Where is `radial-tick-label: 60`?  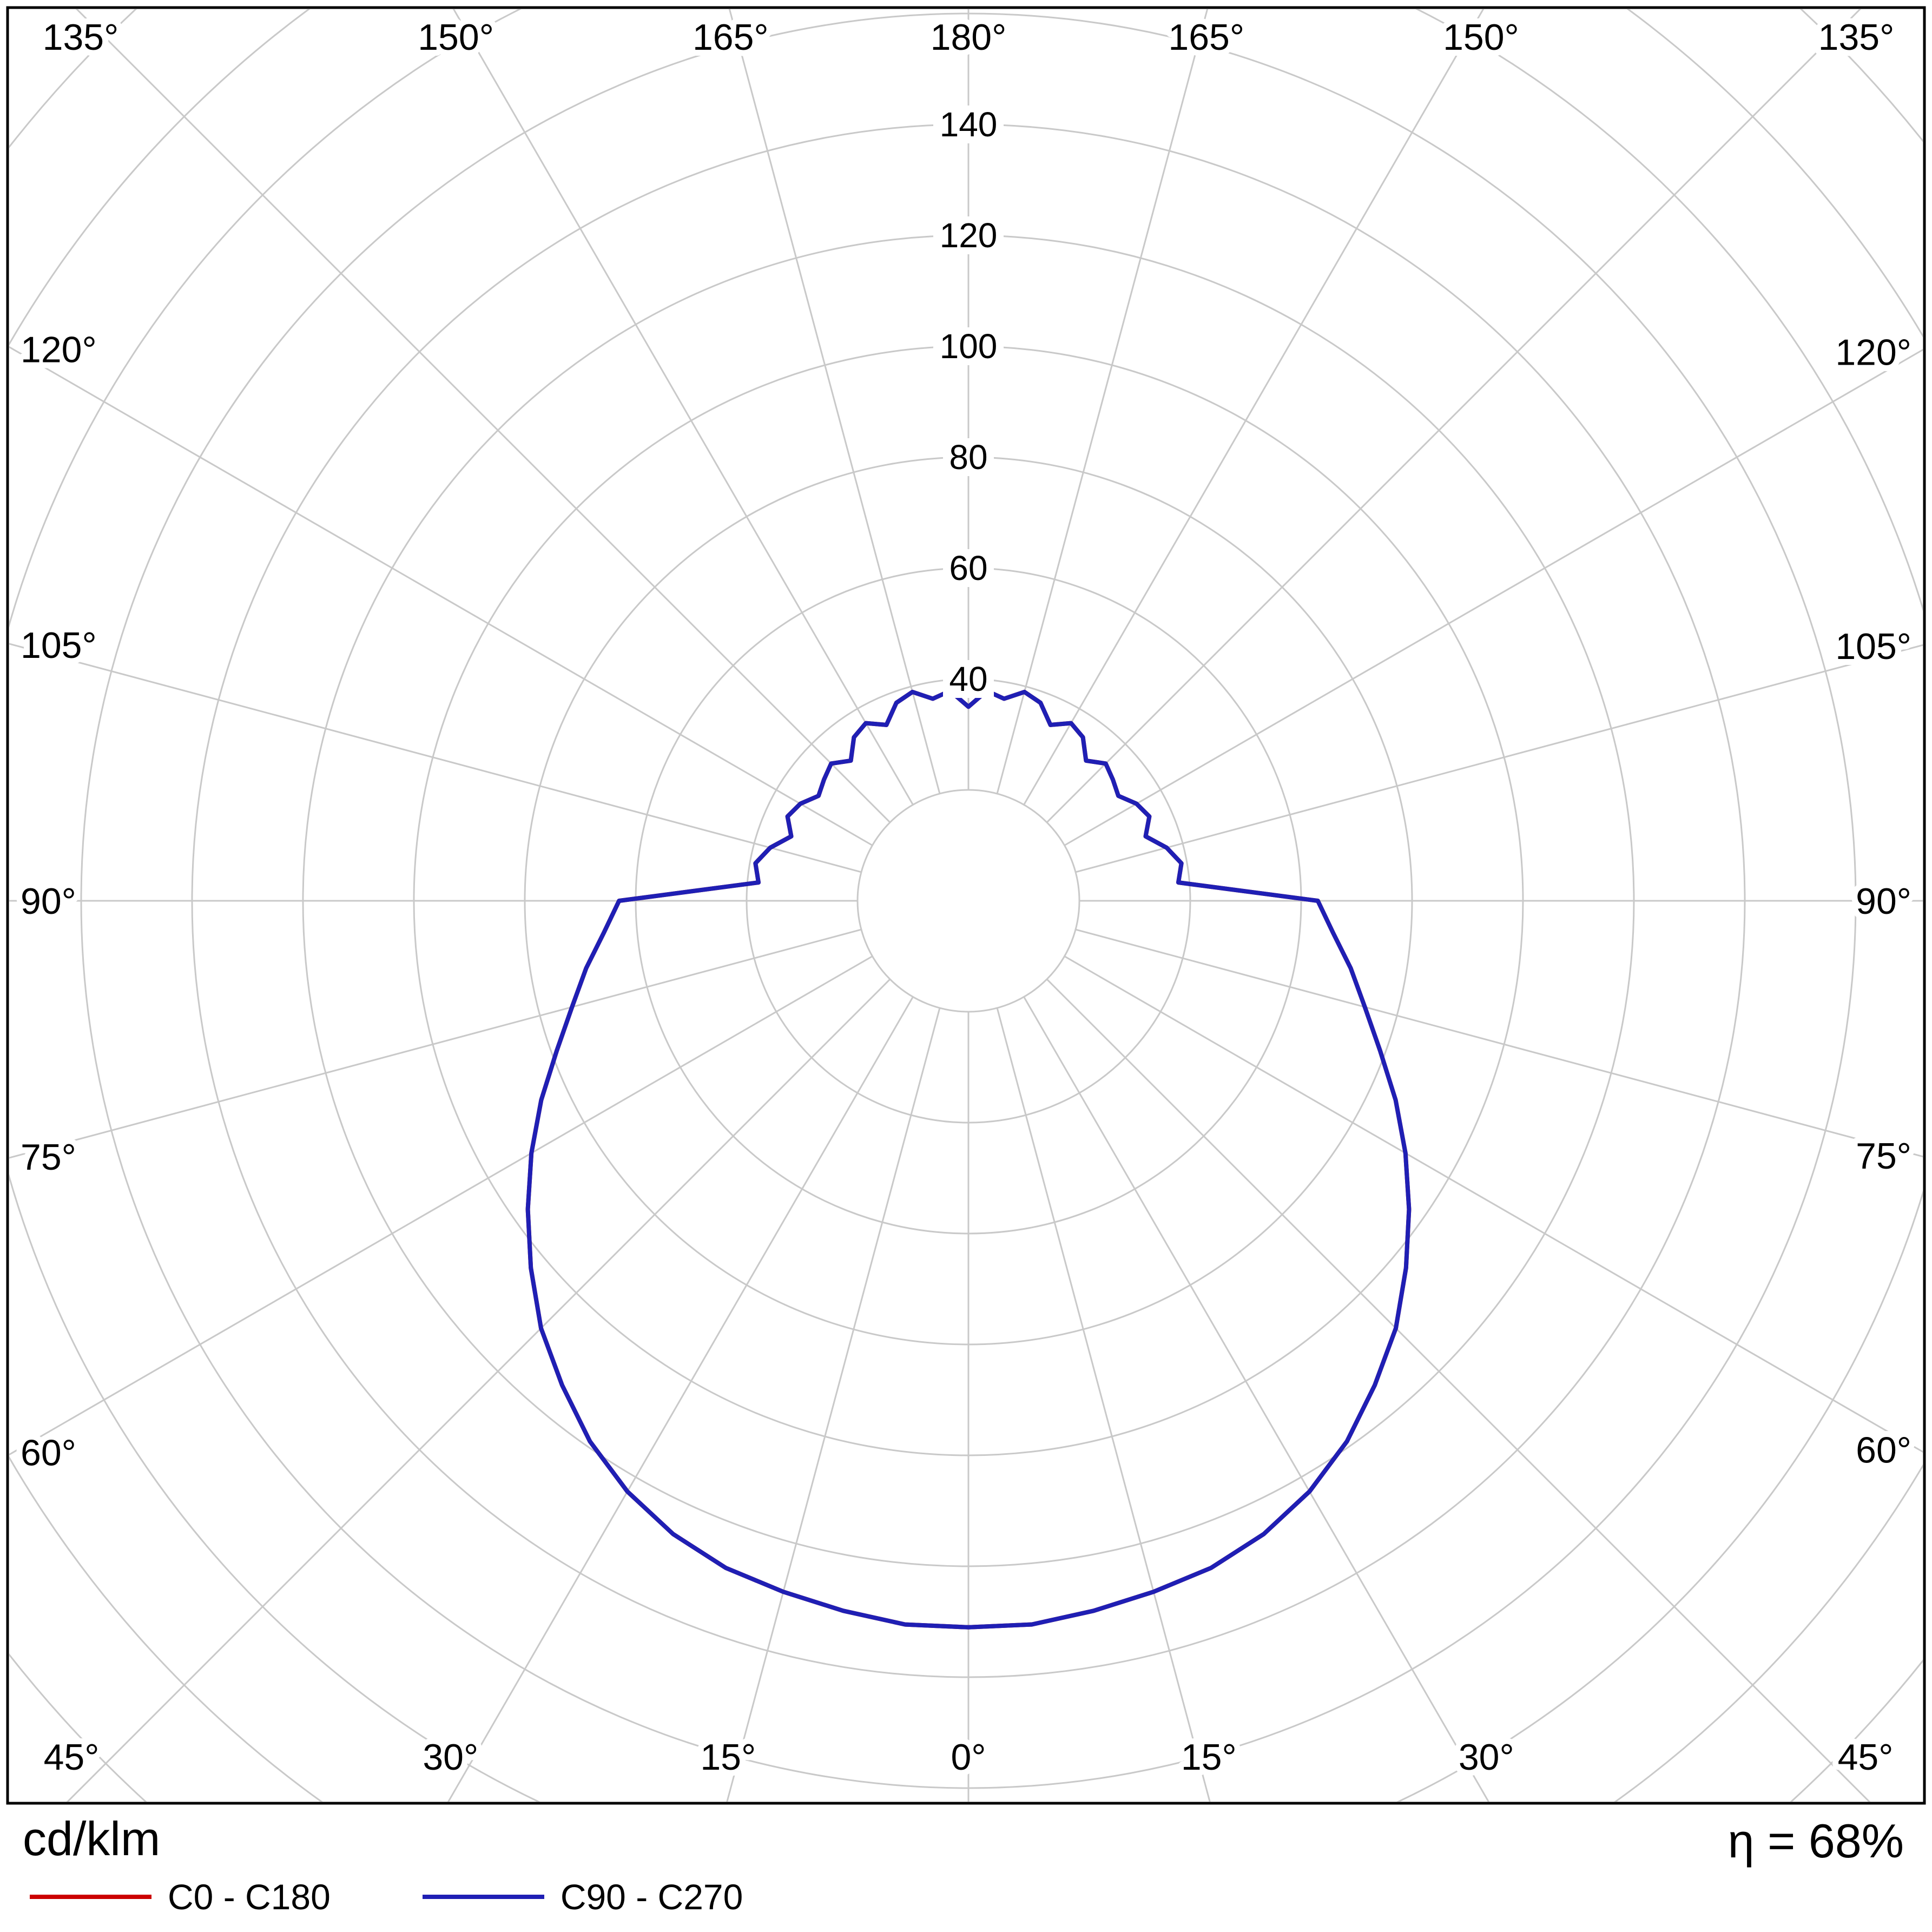 radial-tick-label: 60 is located at coordinates (968, 568).